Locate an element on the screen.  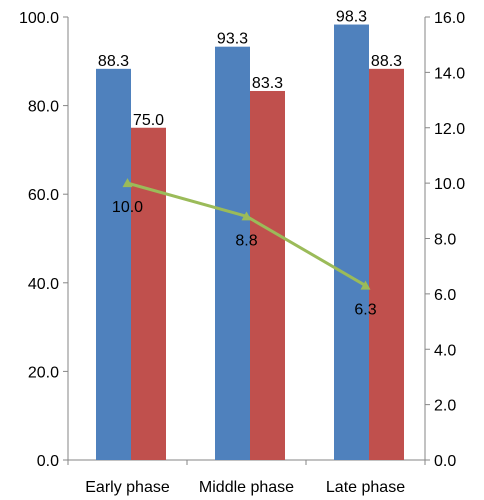
y-left-tick-label: 80.0 is located at coordinates (43, 107).